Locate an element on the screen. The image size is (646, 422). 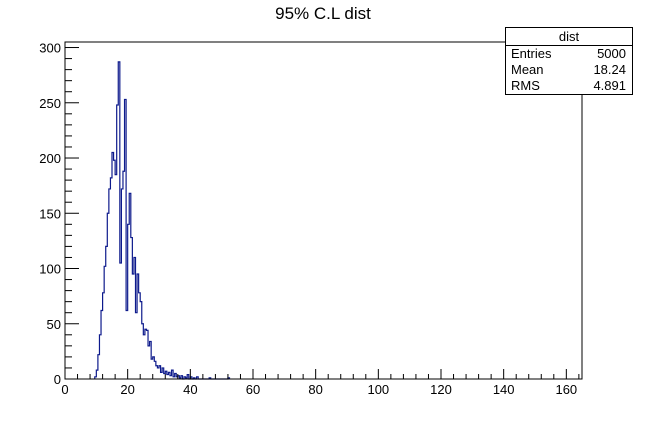
stats-label: RMS is located at coordinates (525, 85).